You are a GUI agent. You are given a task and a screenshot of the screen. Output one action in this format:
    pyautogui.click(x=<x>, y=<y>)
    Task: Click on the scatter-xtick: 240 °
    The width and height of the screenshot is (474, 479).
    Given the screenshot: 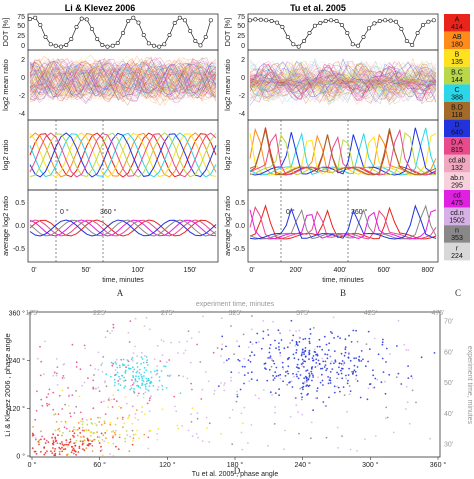 What is the action you would take?
    pyautogui.click(x=302, y=465)
    